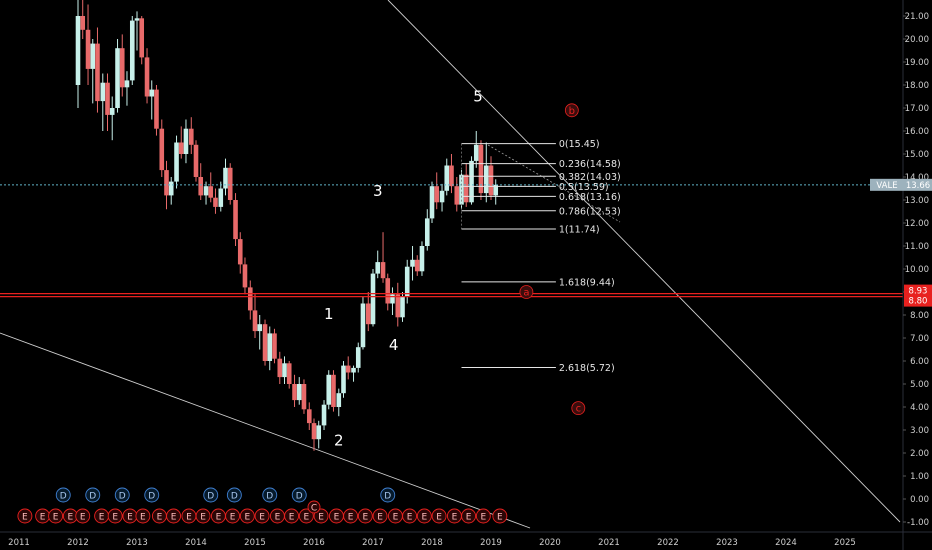  I want to click on price-tick-label: 15.00, so click(917, 155).